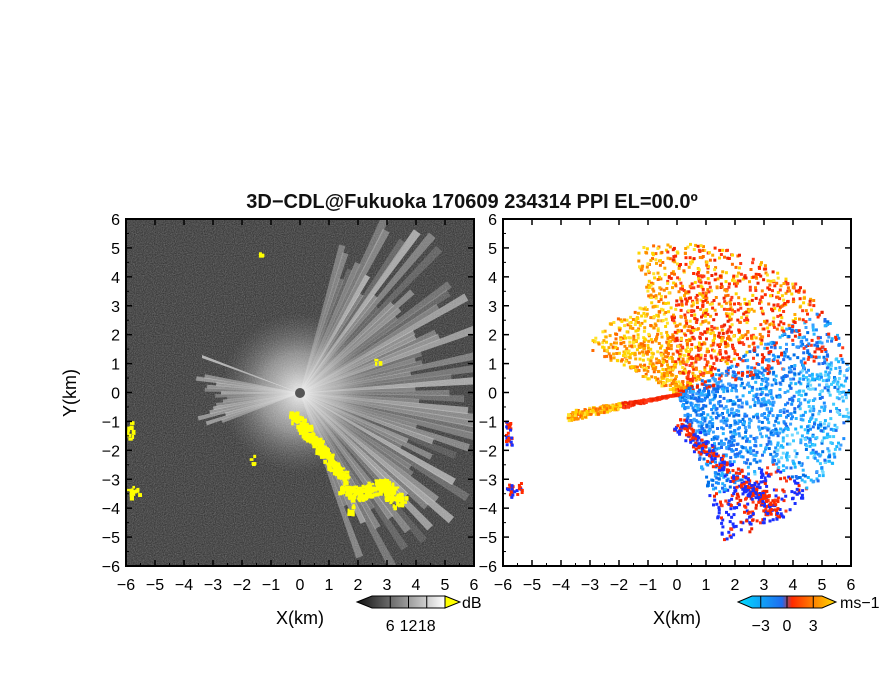  Describe the element at coordinates (70, 393) in the screenshot. I see `y-axis-label: Y(km)` at that location.